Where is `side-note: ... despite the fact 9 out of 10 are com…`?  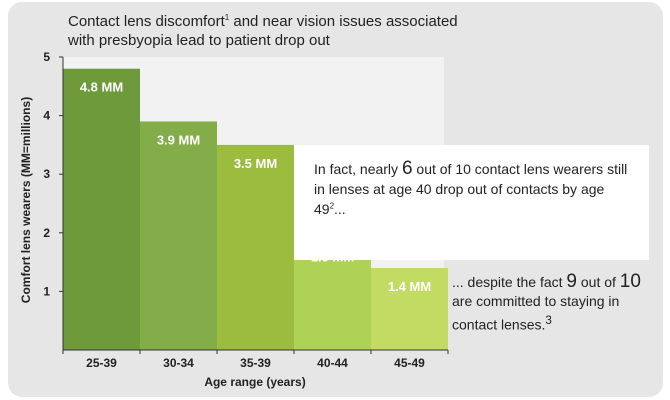
side-note: ... despite the fact 9 out of 10 are com… is located at coordinates (546, 302).